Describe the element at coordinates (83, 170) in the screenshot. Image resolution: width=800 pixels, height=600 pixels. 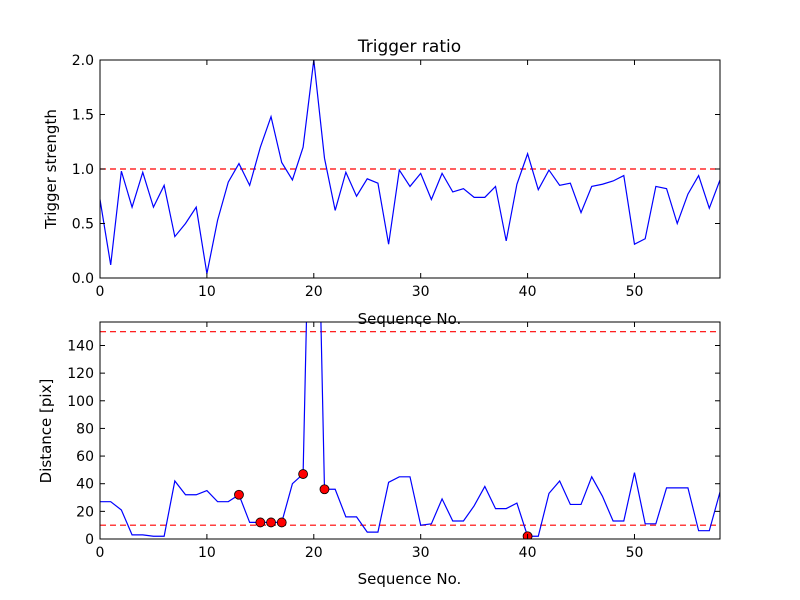
I see `y-tick-label: 1.0` at that location.